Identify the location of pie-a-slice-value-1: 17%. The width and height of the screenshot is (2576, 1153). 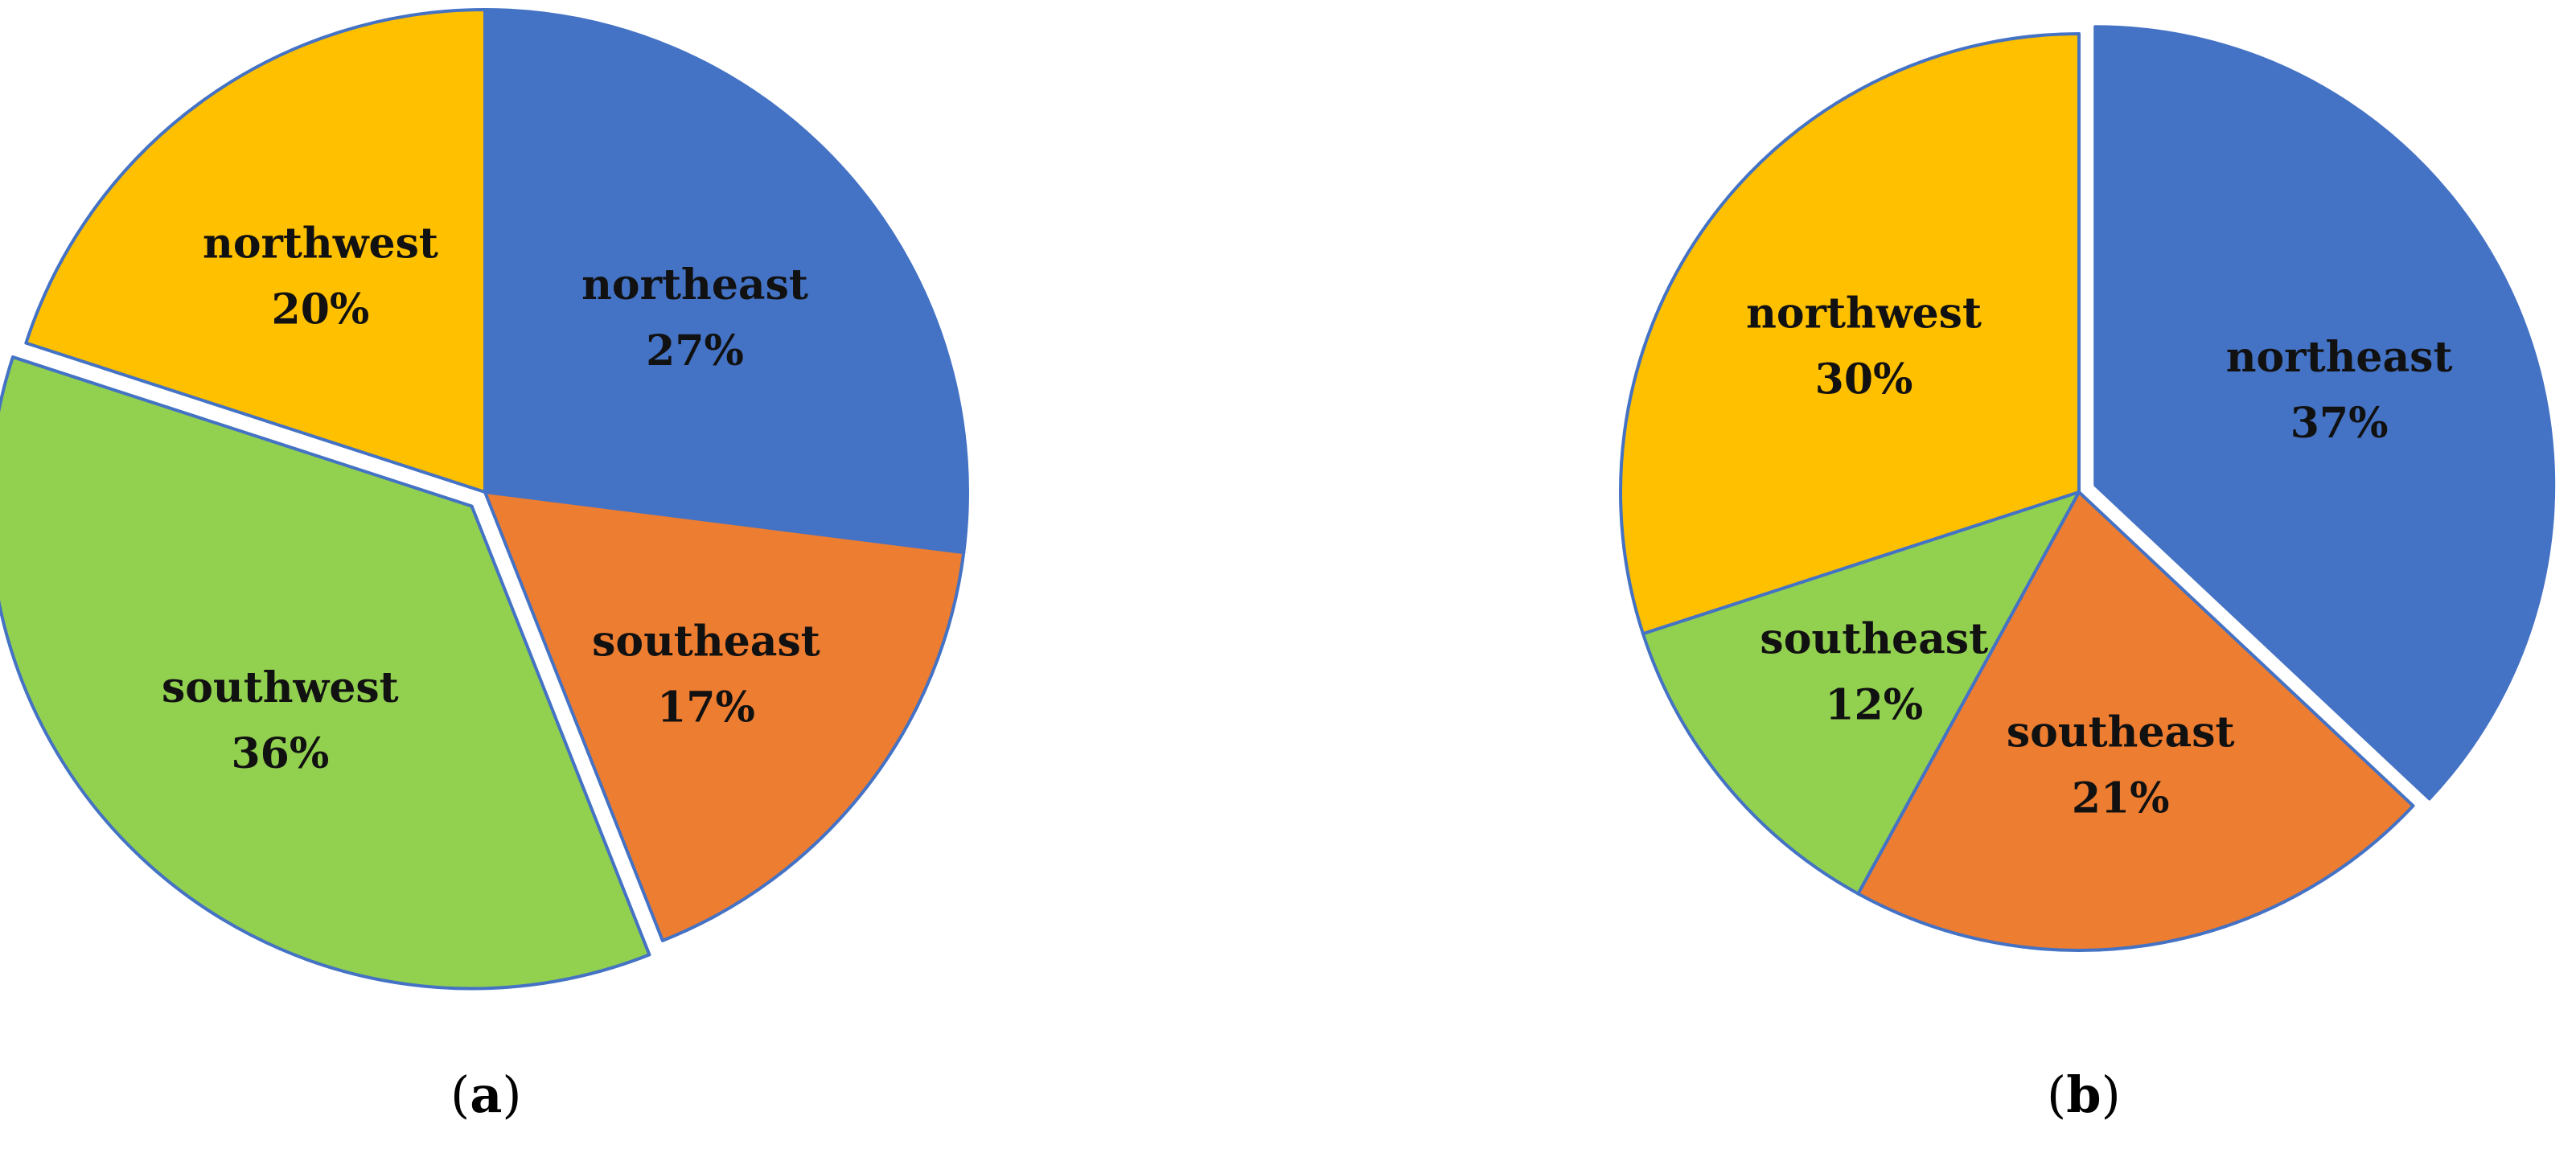
(706, 707).